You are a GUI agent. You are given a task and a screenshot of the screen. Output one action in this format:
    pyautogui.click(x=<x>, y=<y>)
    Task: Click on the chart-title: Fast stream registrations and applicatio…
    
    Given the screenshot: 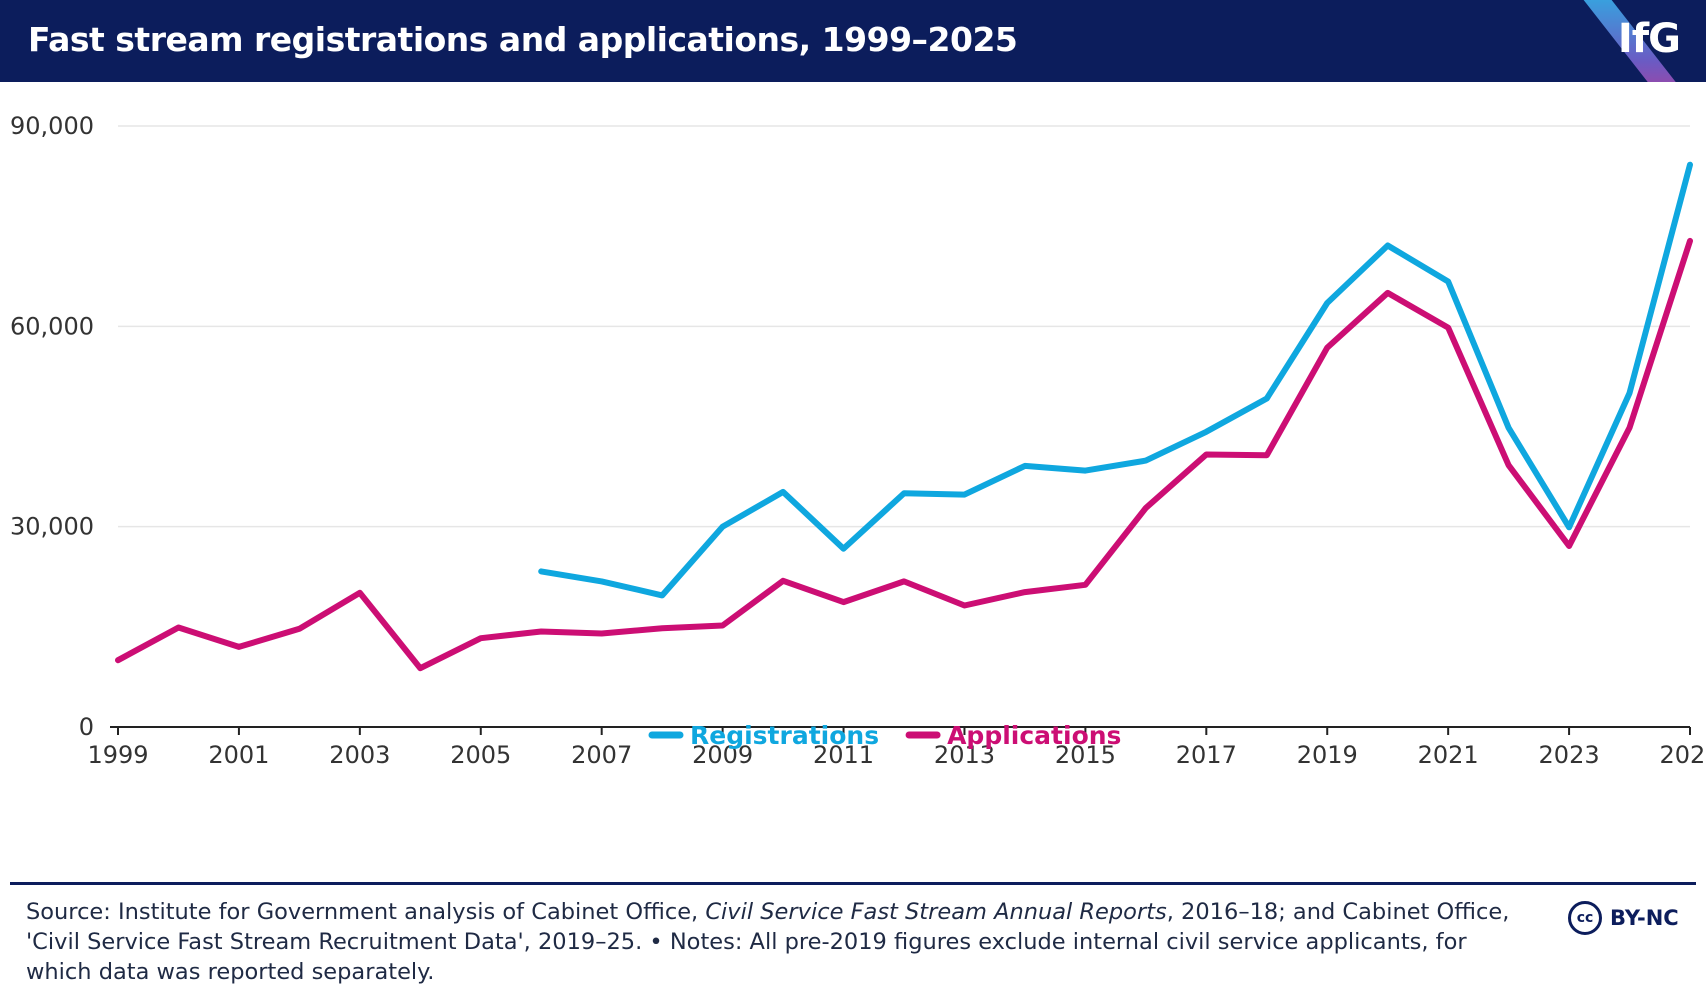 What is the action you would take?
    pyautogui.click(x=523, y=39)
    